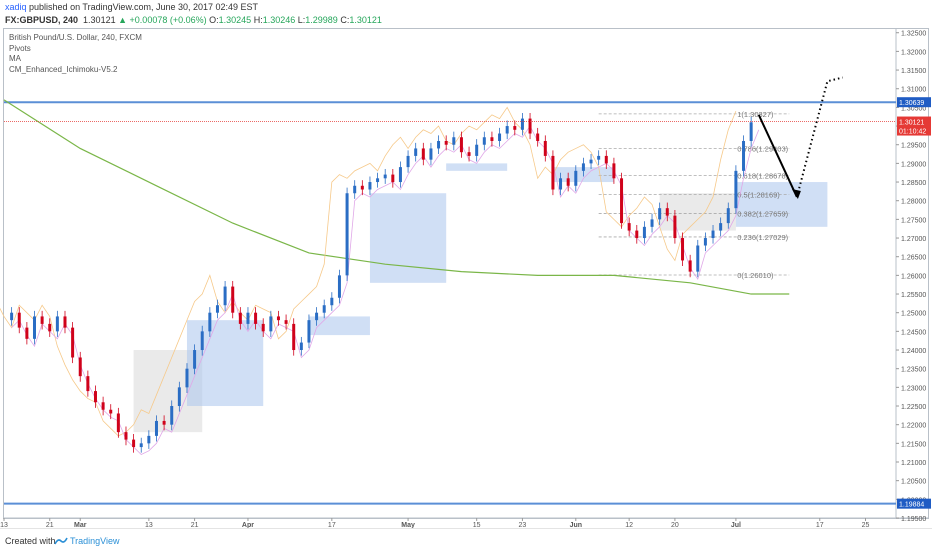 The height and width of the screenshot is (551, 932). I want to click on y-tick-label: 1.29000, so click(913, 164).